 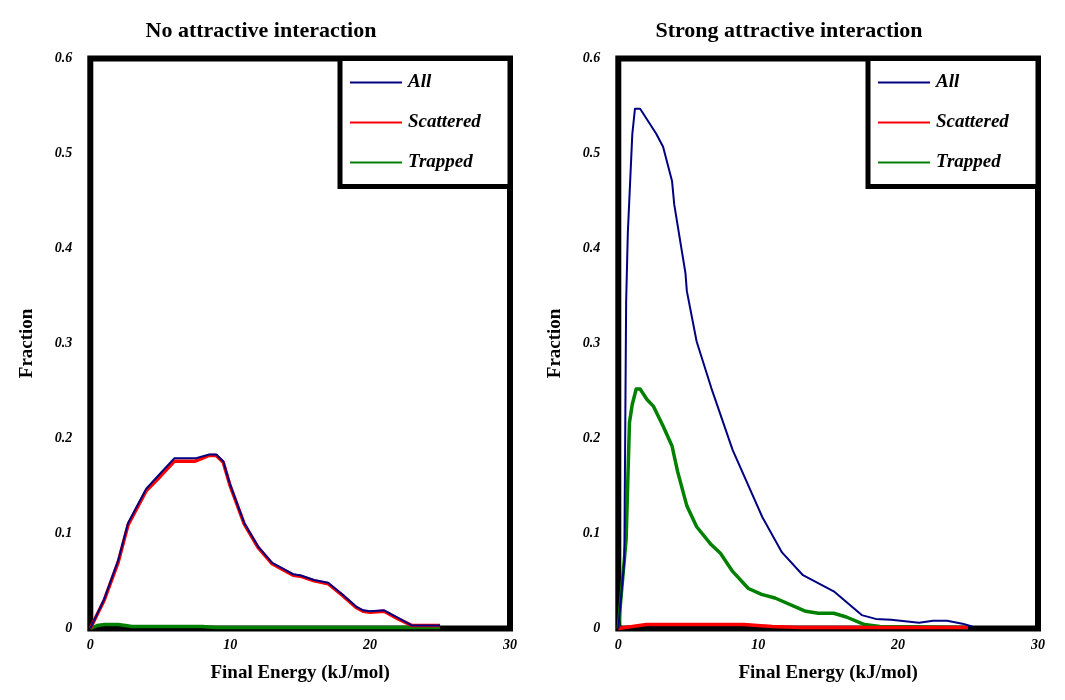 I want to click on chart-title: Strong attractive interaction, so click(x=789, y=29).